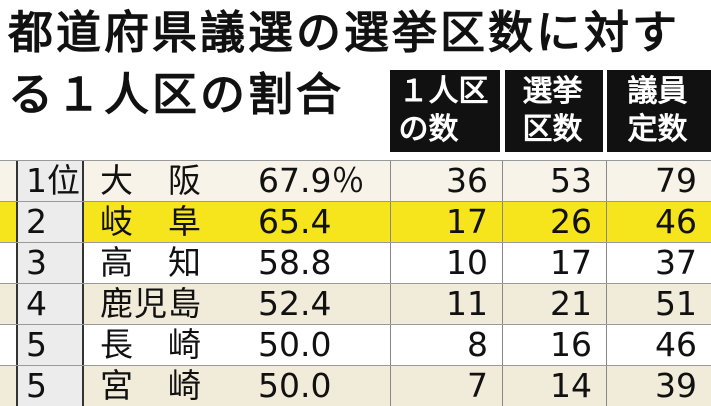 The width and height of the screenshot is (711, 406). Describe the element at coordinates (658, 263) in the screenshot. I see `seat-count: 37` at that location.